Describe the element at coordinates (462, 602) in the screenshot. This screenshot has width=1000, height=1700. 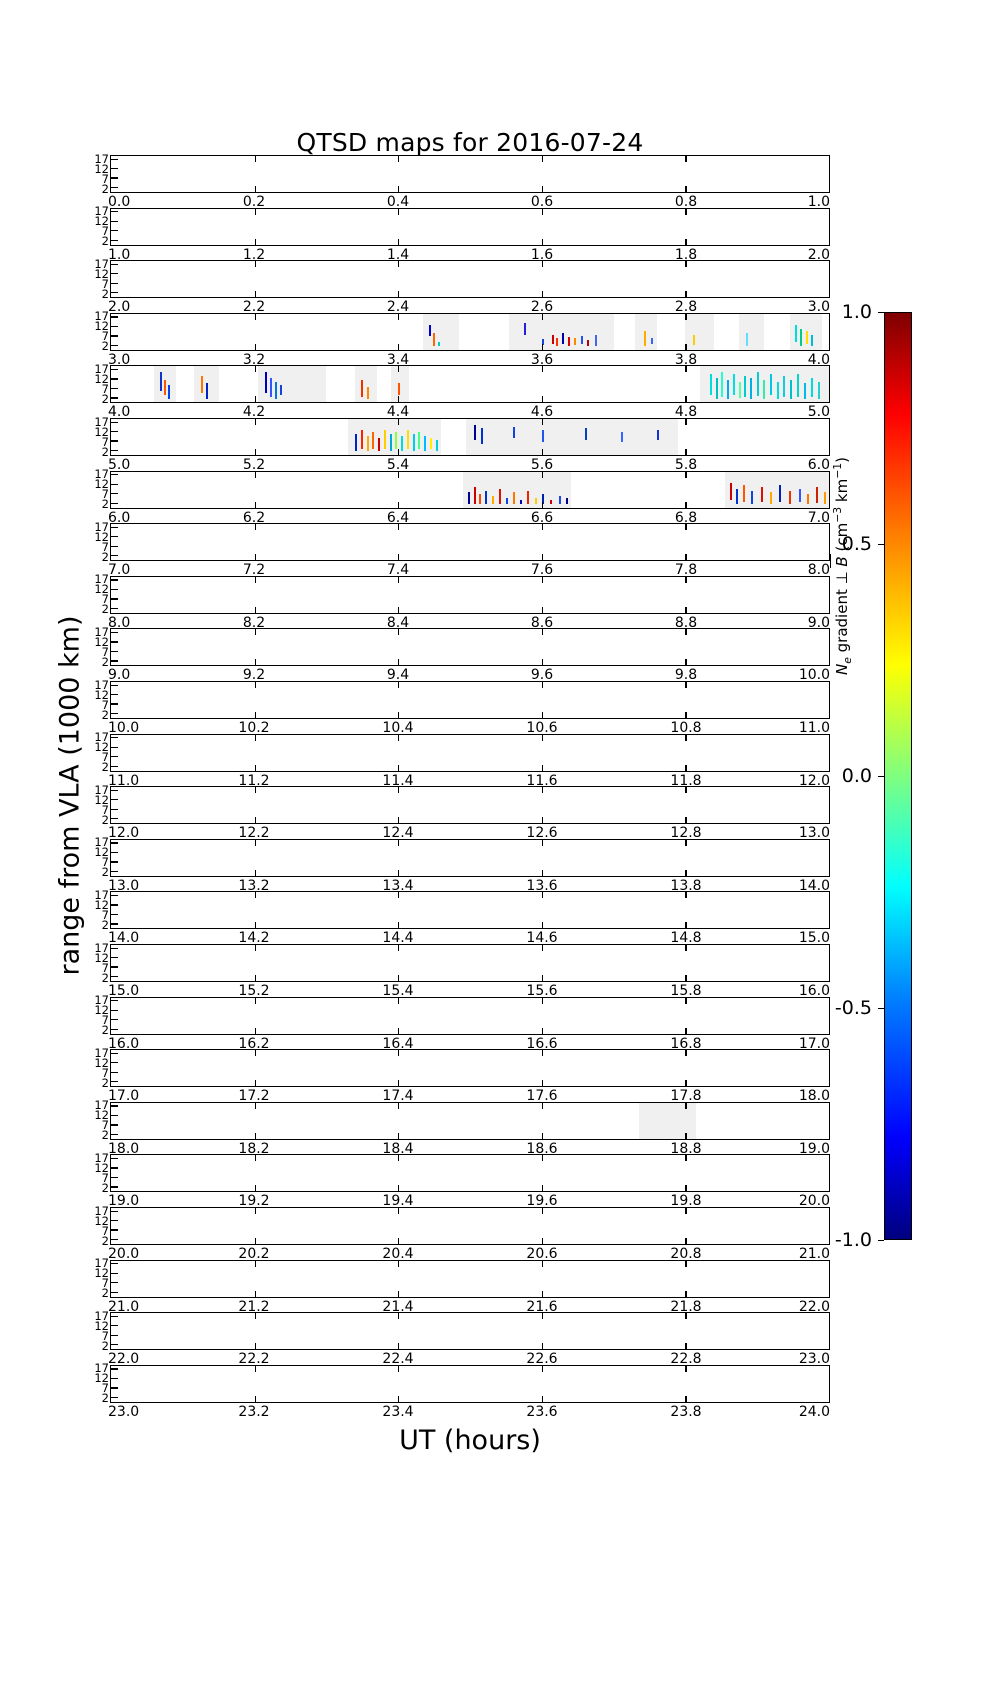
I see `time-panel: 17 12 7 2 8.0 8.2 8.4 8.6 8.8 9.0` at that location.